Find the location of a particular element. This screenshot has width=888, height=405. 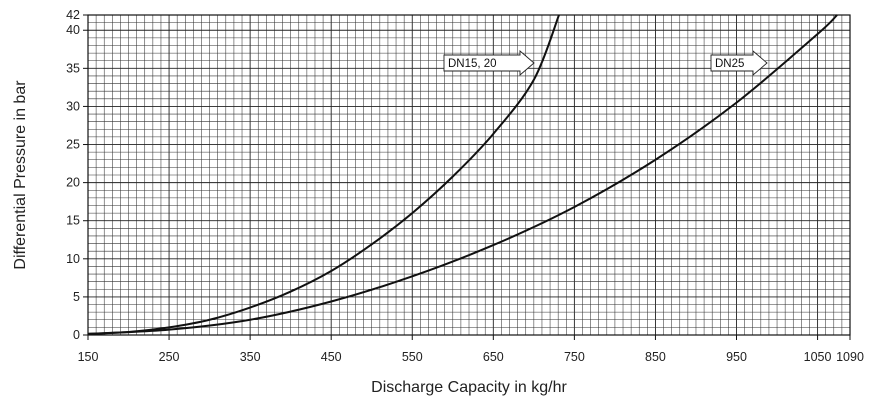

series-label-text: DN25 is located at coordinates (729, 64).